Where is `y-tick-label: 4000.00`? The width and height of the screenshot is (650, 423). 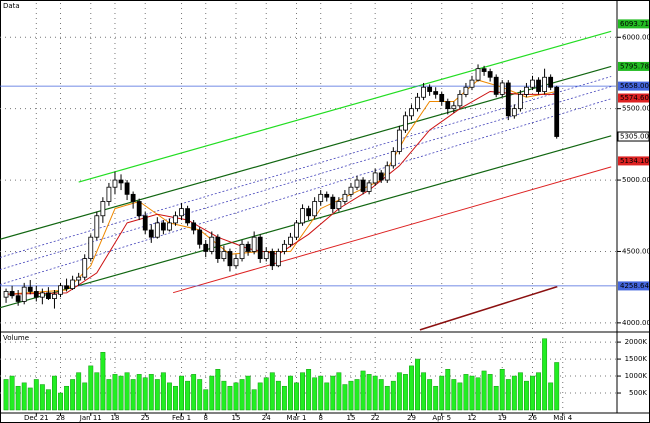
y-tick-label: 4000.00 is located at coordinates (636, 323).